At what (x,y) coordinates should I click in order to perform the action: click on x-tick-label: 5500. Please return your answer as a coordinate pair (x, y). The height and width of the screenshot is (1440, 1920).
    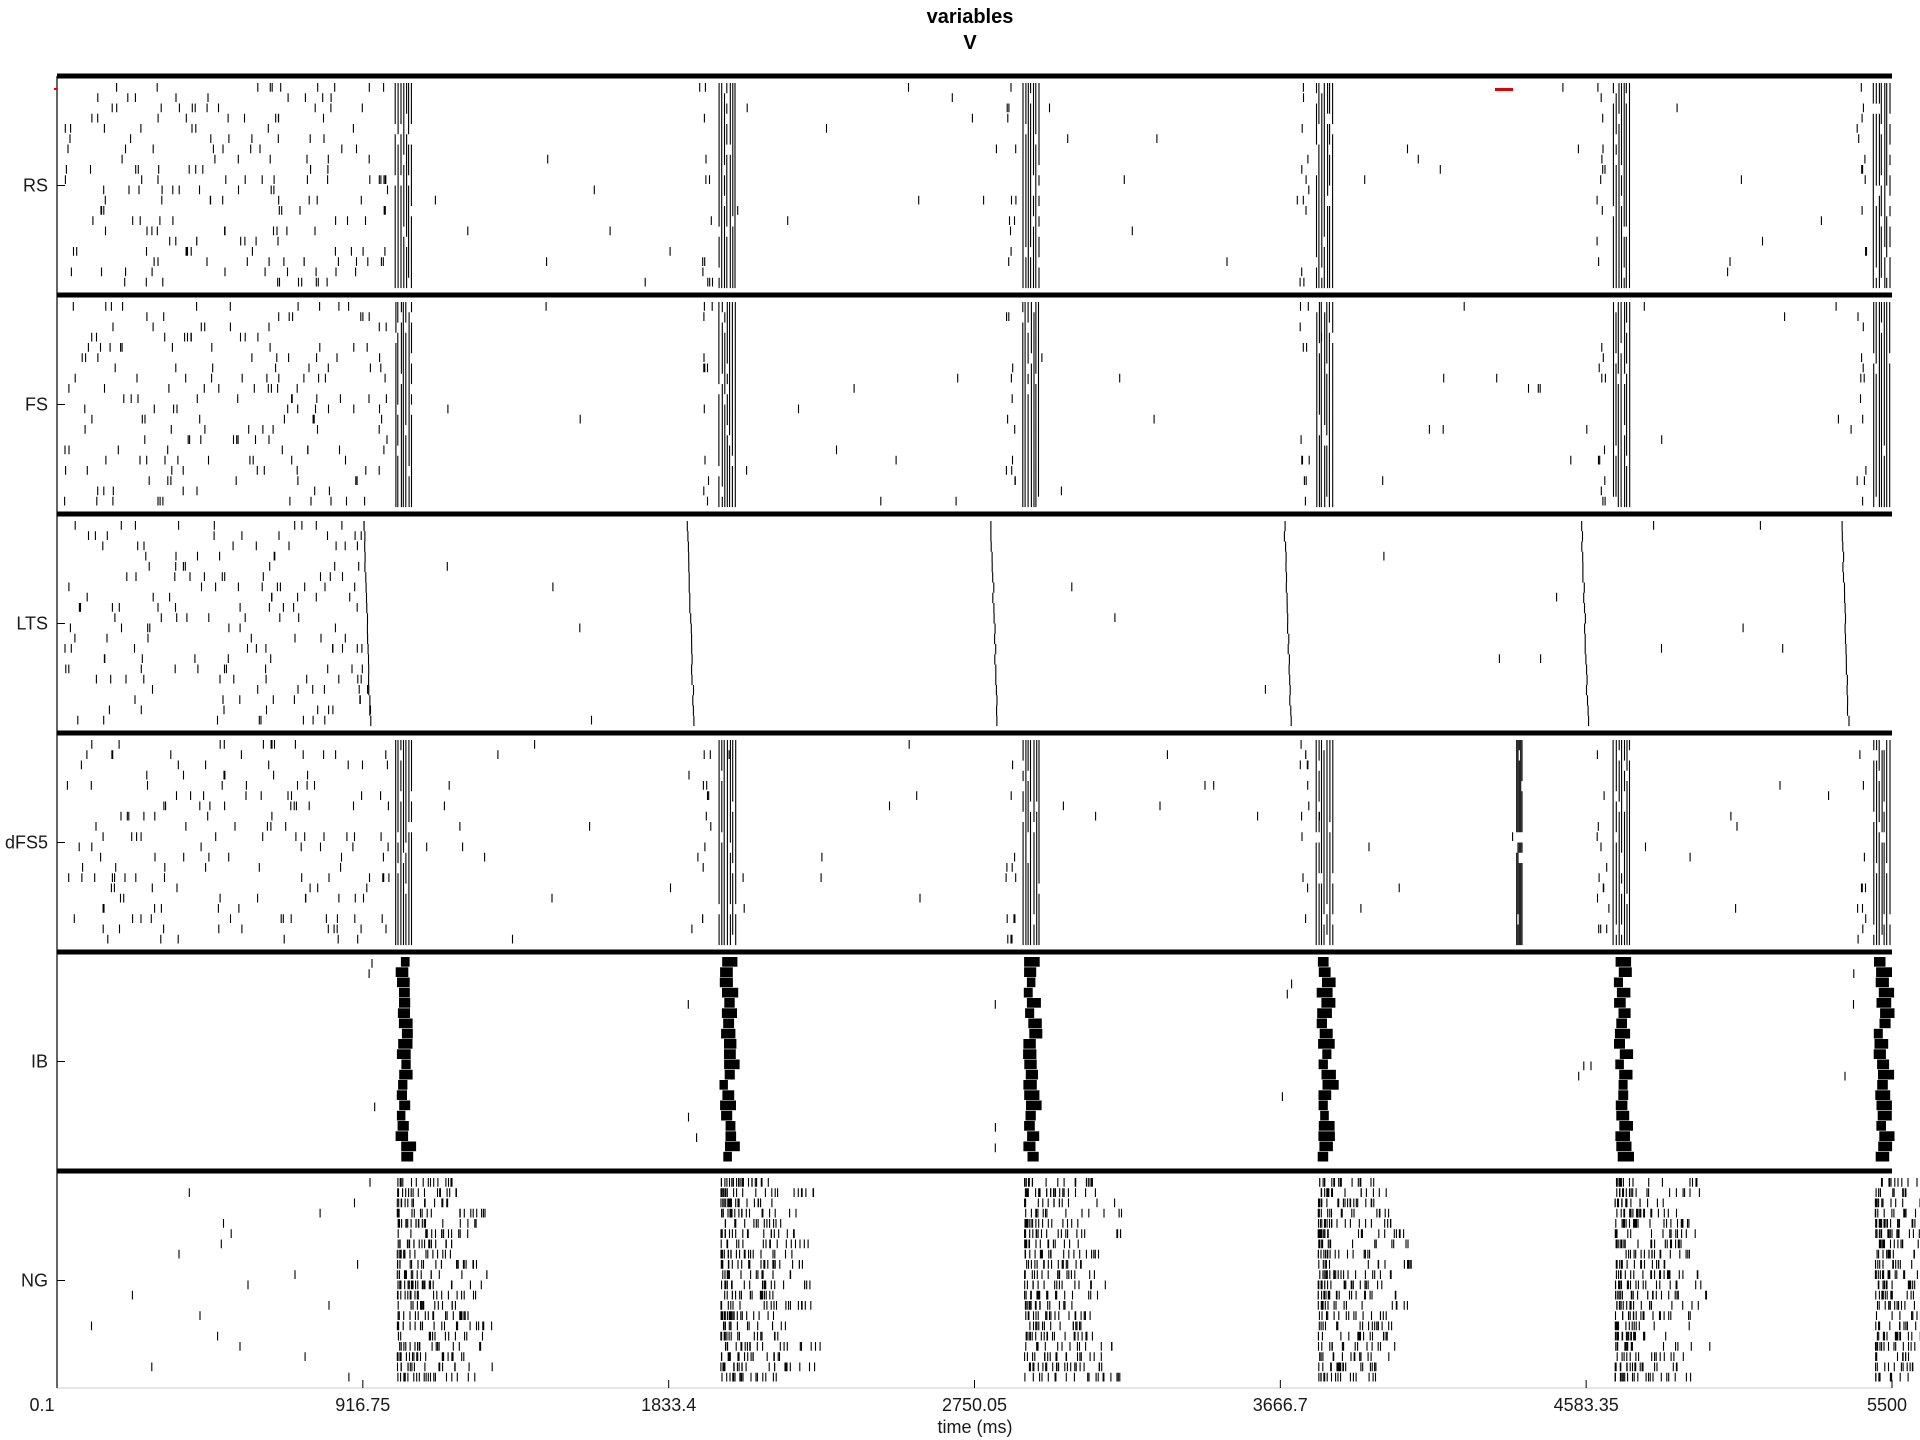
    Looking at the image, I should click on (1887, 1405).